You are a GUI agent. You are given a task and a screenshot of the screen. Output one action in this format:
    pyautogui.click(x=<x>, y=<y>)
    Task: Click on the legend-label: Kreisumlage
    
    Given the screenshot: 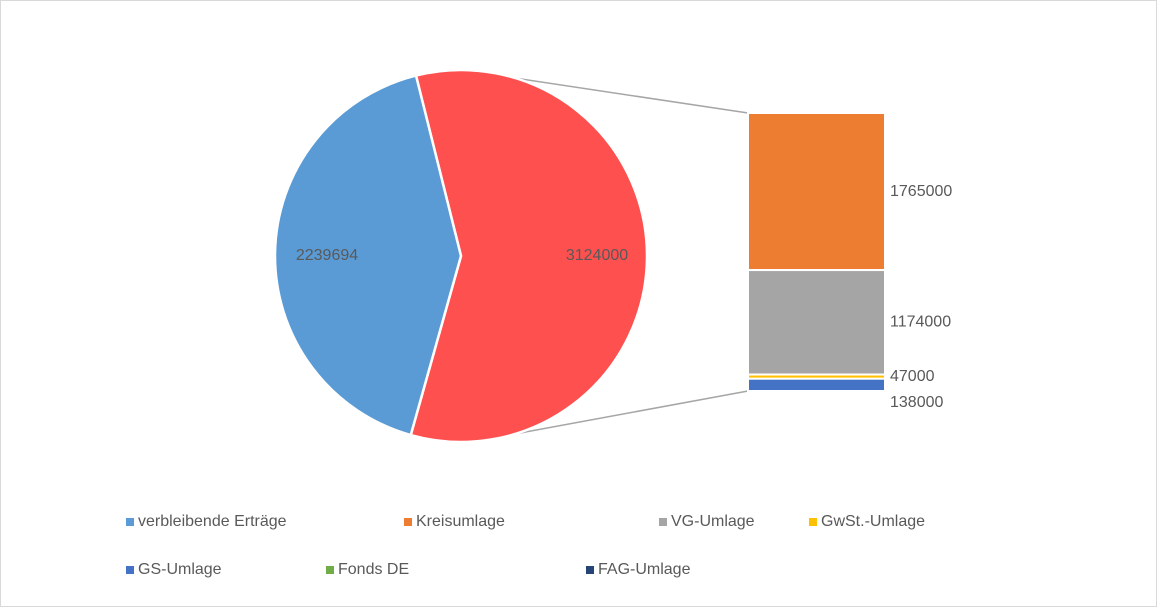 What is the action you would take?
    pyautogui.click(x=460, y=521)
    